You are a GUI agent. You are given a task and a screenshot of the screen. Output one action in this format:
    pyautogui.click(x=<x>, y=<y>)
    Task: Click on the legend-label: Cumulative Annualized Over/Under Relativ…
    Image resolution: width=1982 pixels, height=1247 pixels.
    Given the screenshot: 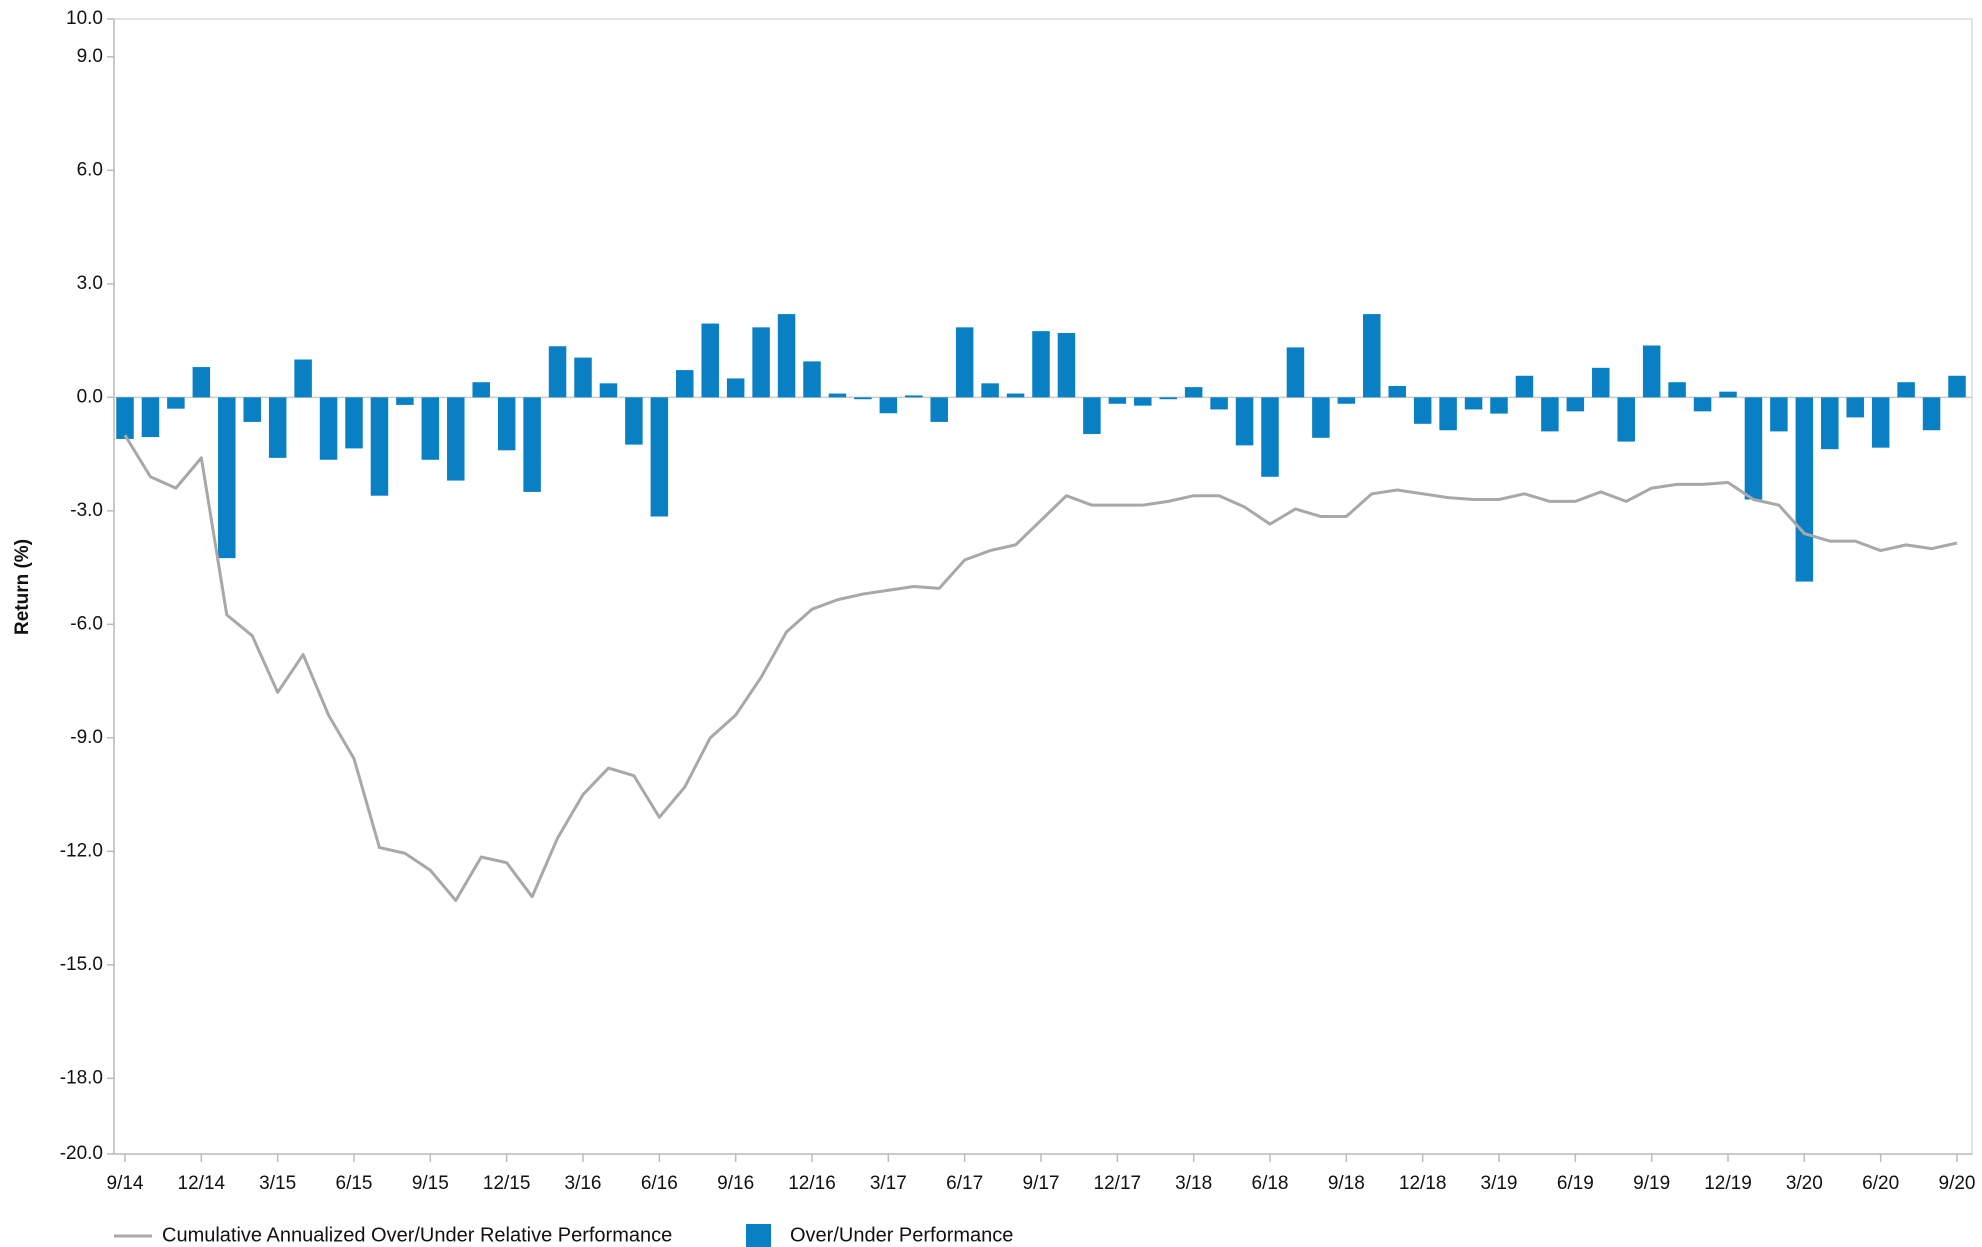 What is the action you would take?
    pyautogui.click(x=417, y=1235)
    